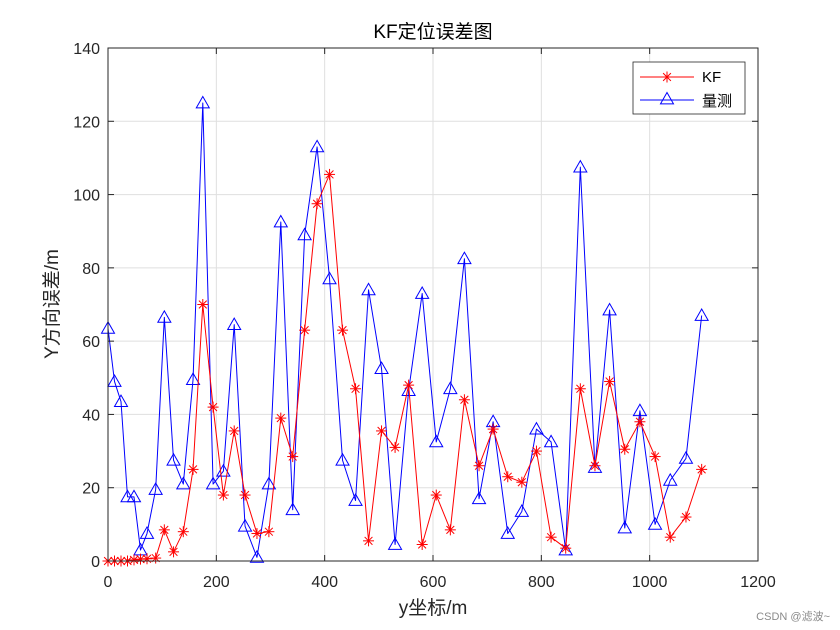 The height and width of the screenshot is (630, 840). I want to click on legend-box, so click(689, 88).